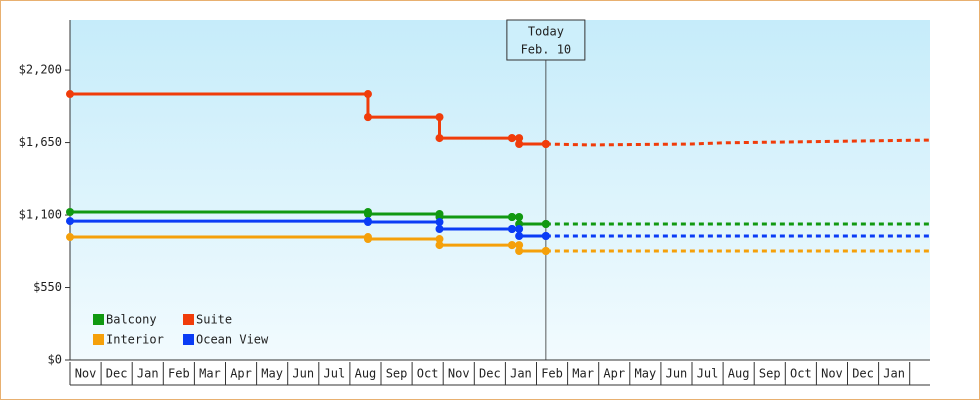 Image resolution: width=980 pixels, height=400 pixels. I want to click on today-box, so click(546, 40).